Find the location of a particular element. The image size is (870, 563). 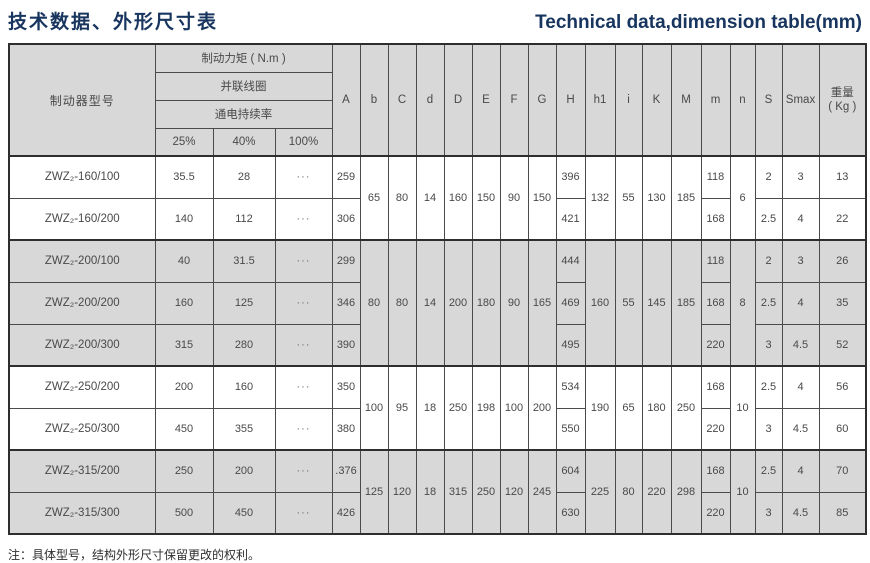

cell-H: 396 is located at coordinates (570, 177).